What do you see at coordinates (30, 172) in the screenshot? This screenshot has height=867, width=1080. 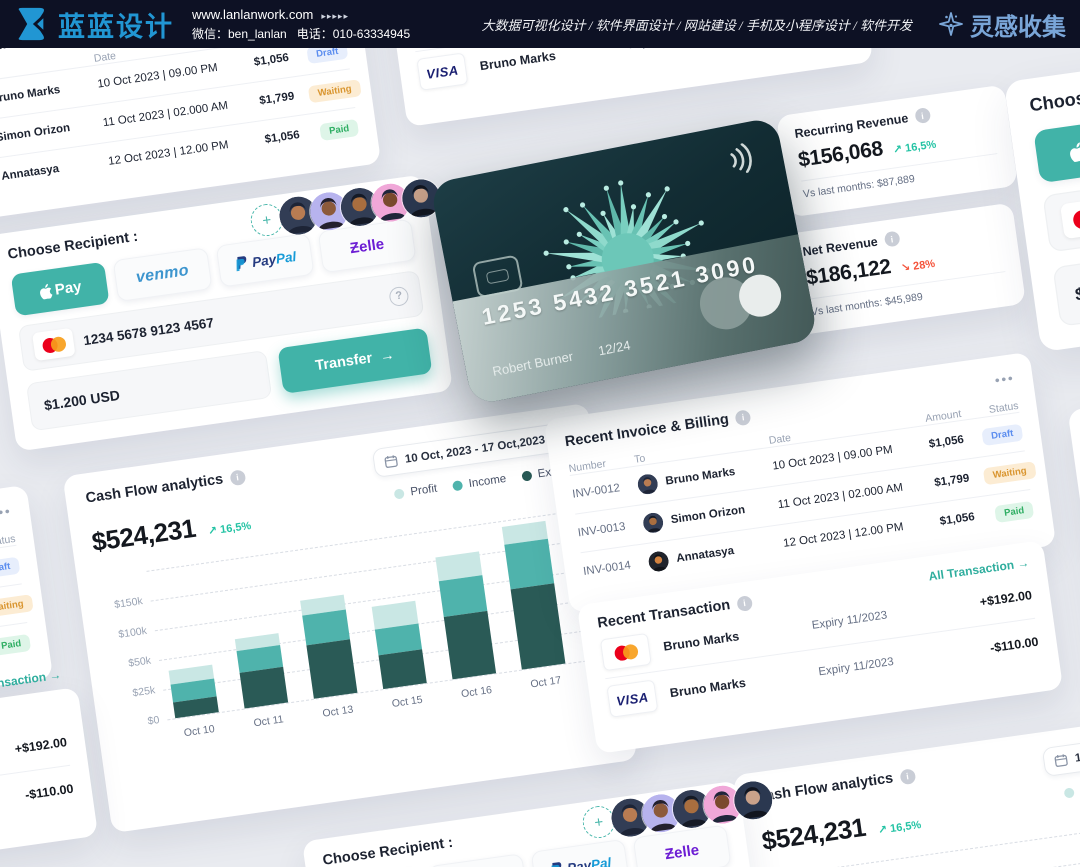 I see `invoice-to-name: Annatasya` at bounding box center [30, 172].